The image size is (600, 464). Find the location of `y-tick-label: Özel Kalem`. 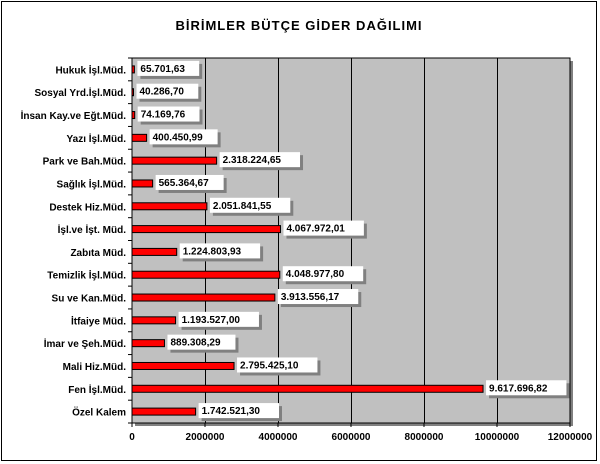

y-tick-label: Özel Kalem is located at coordinates (99, 412).